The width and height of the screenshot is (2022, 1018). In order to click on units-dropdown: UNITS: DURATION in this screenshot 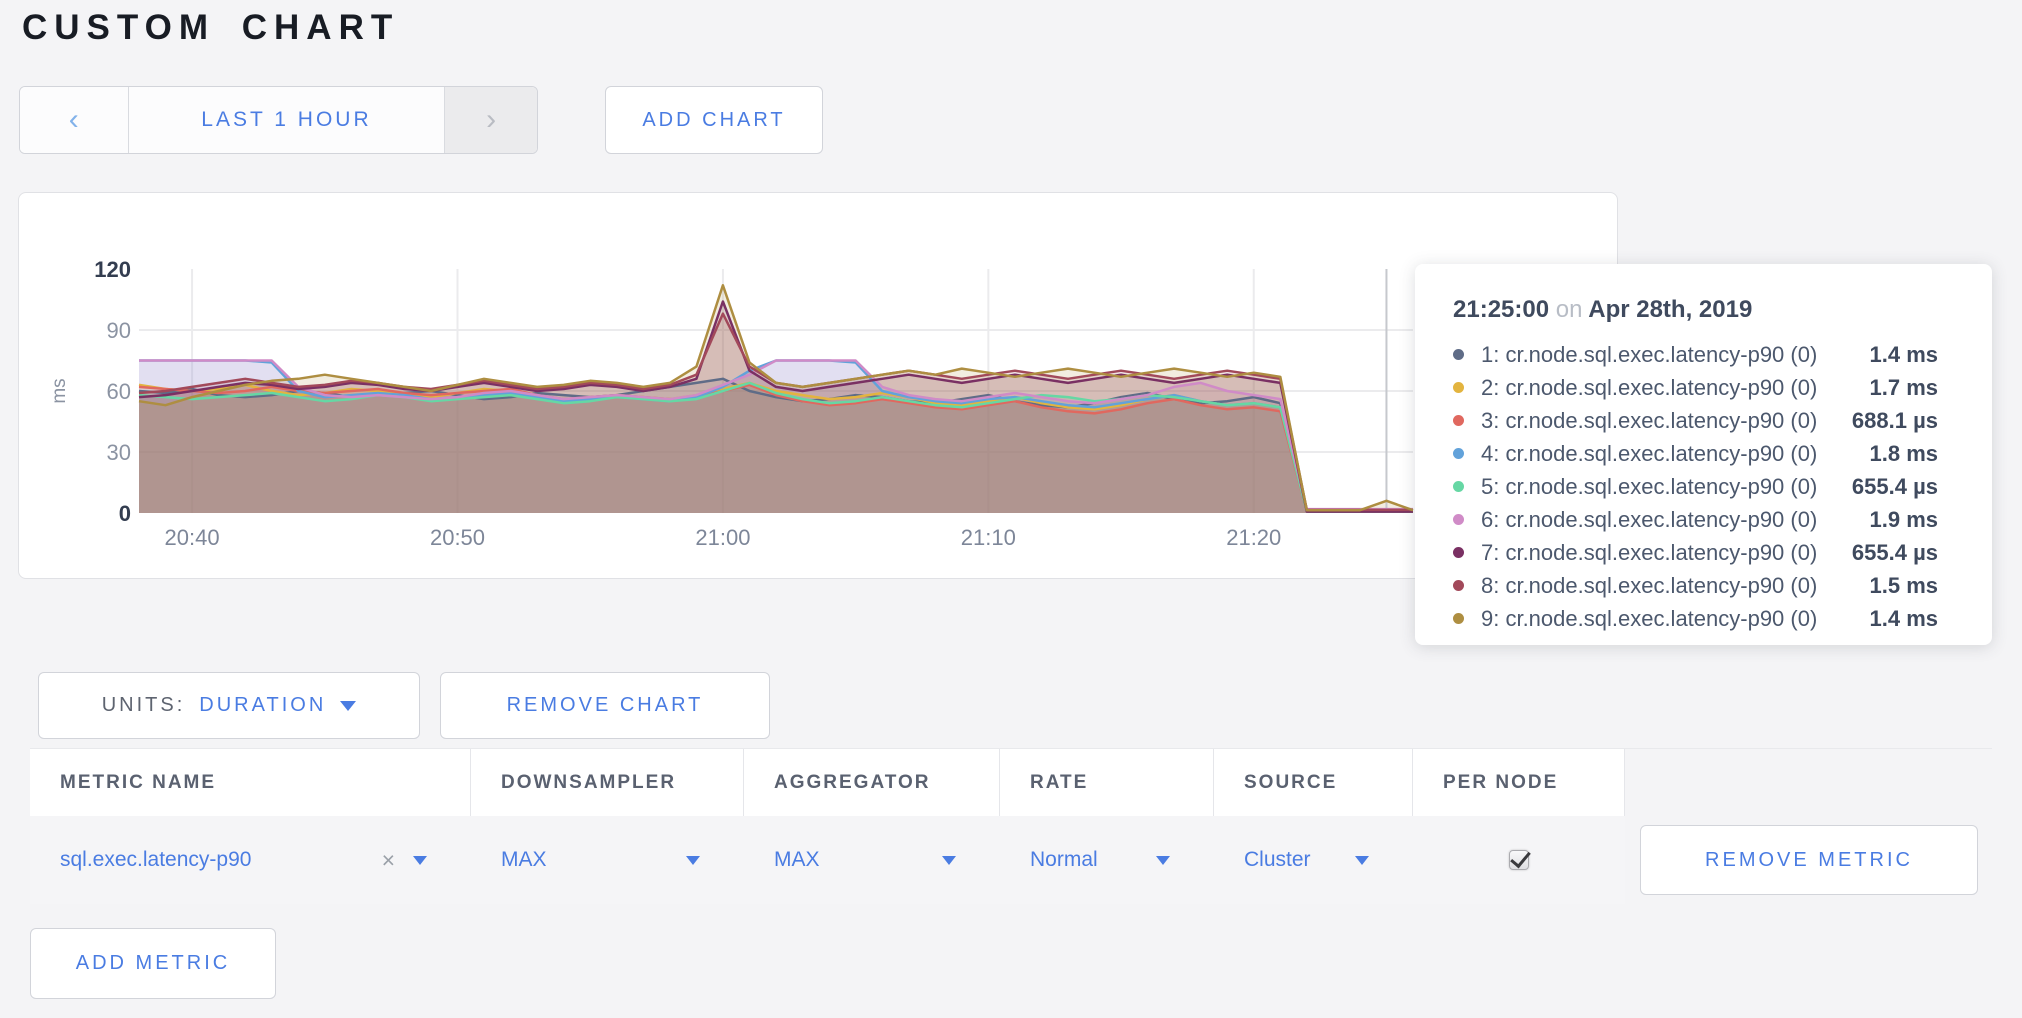, I will do `click(229, 705)`.